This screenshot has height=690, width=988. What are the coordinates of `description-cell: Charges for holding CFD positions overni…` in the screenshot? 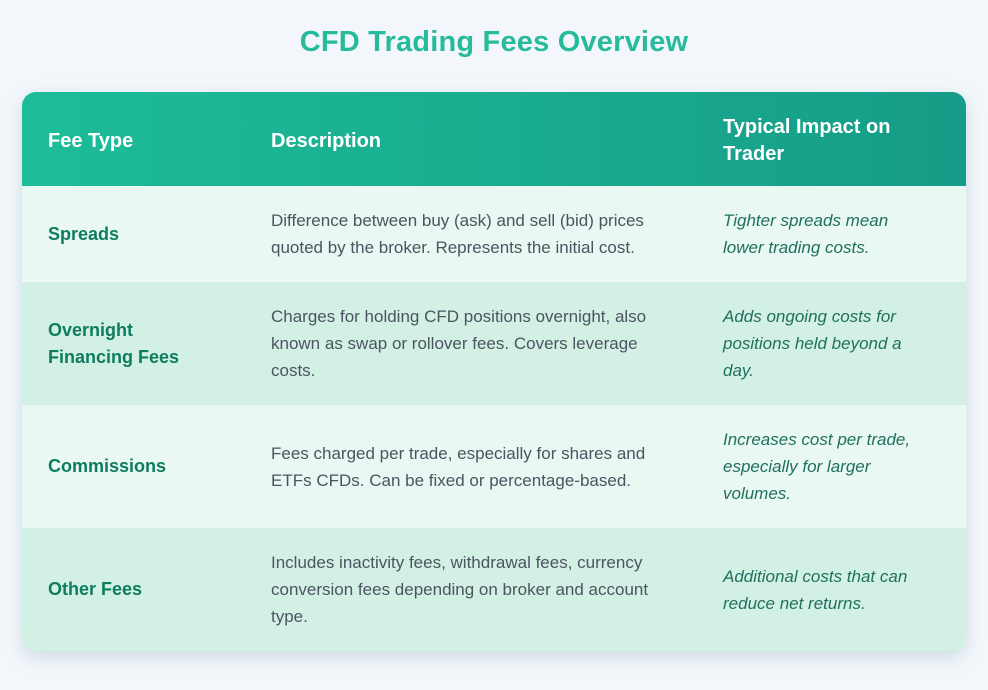 It's located at (459, 343).